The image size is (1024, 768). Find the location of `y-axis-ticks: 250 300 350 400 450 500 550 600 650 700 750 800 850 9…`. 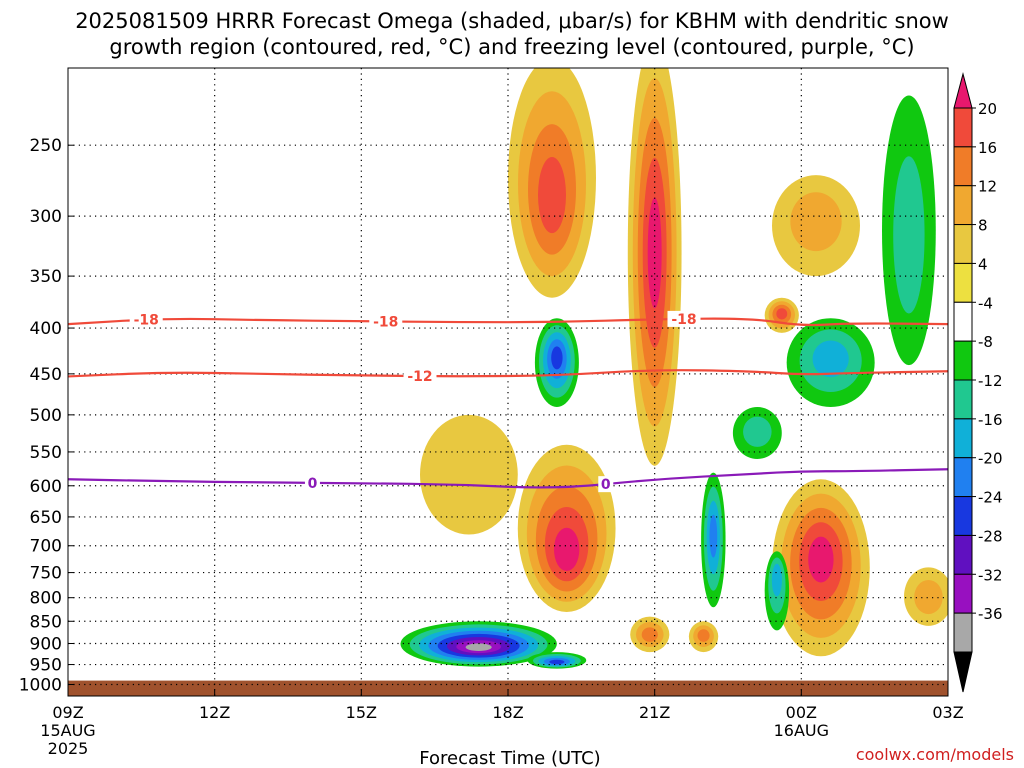

y-axis-ticks: 250 300 350 400 450 500 550 600 650 700 750 800 850 9… is located at coordinates (46, 416).